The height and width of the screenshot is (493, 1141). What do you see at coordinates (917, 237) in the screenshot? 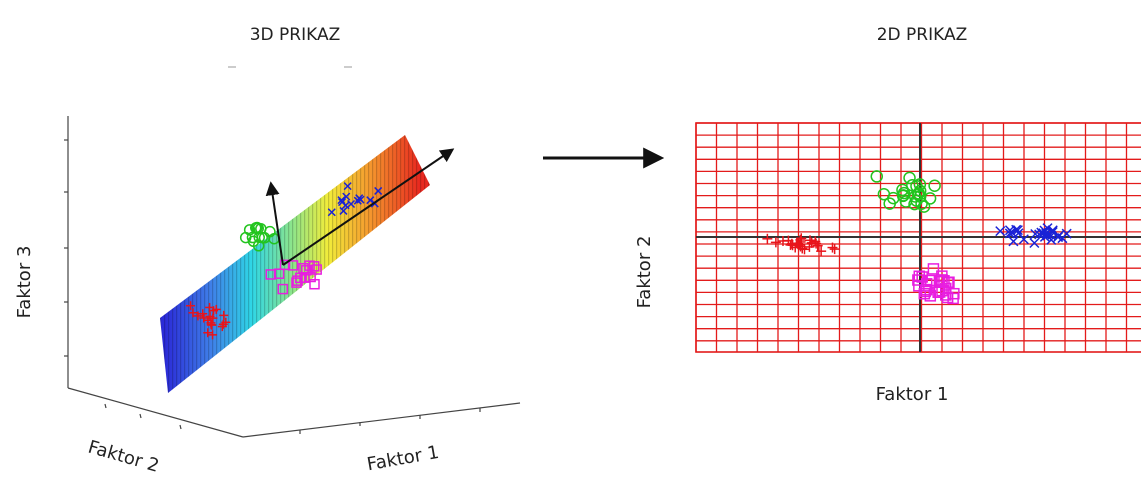
I see `scatter-2d` at bounding box center [917, 237].